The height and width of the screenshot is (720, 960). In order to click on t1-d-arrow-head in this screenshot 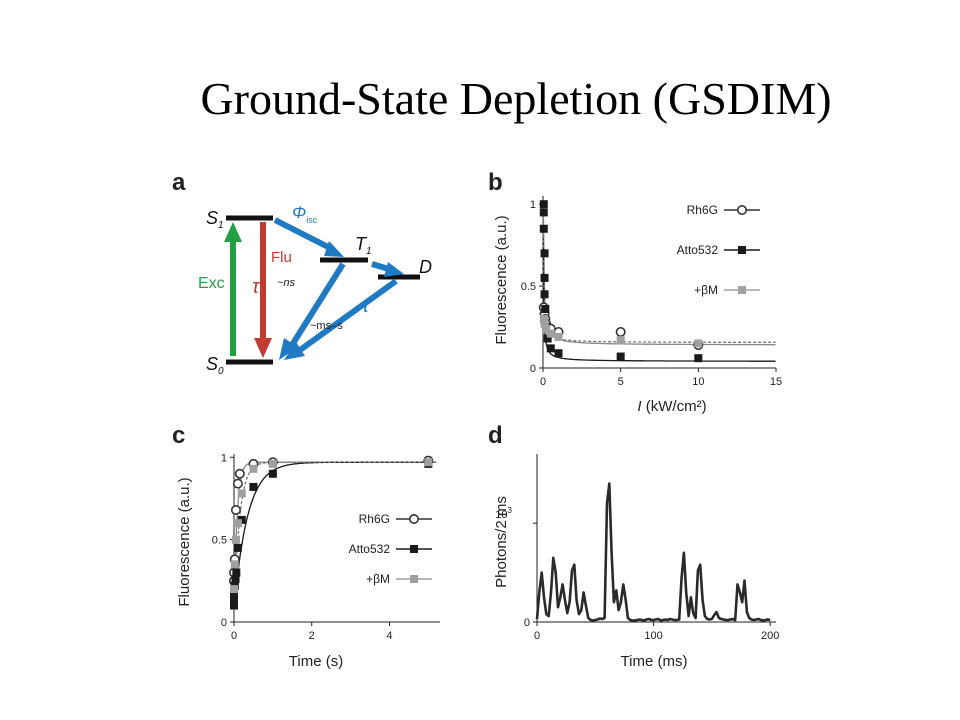, I will do `click(394, 269)`.